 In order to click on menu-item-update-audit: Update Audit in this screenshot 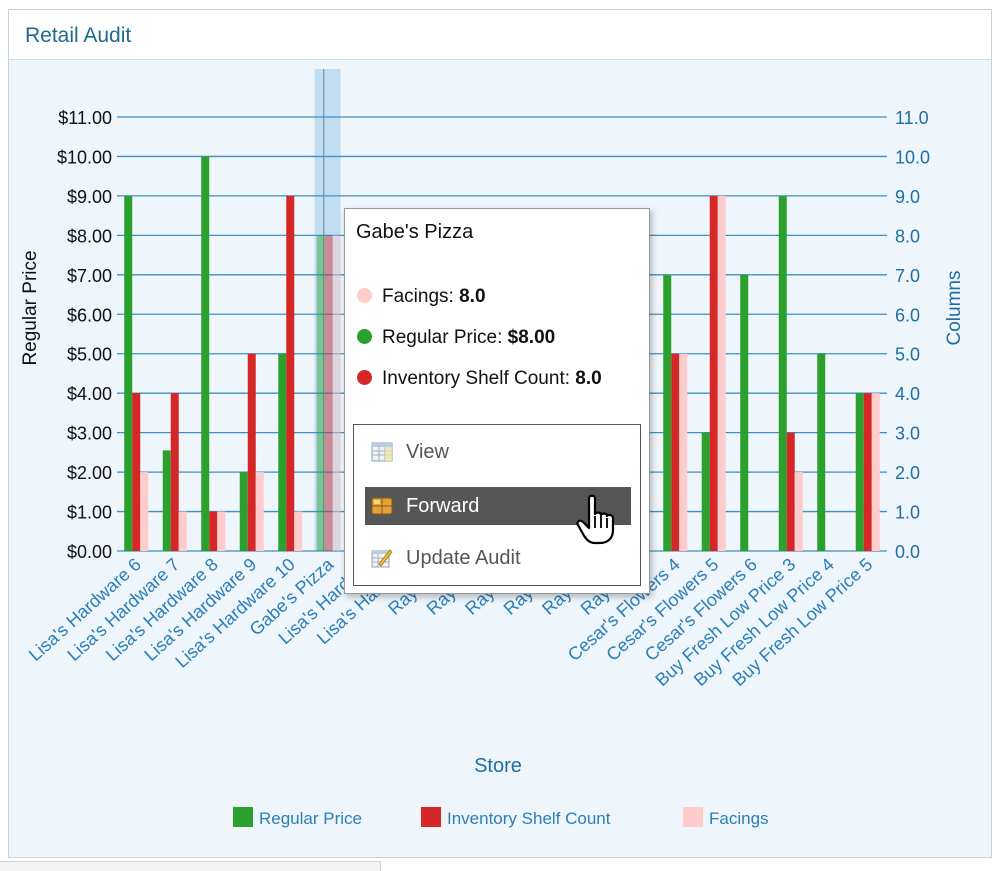, I will do `click(498, 558)`.